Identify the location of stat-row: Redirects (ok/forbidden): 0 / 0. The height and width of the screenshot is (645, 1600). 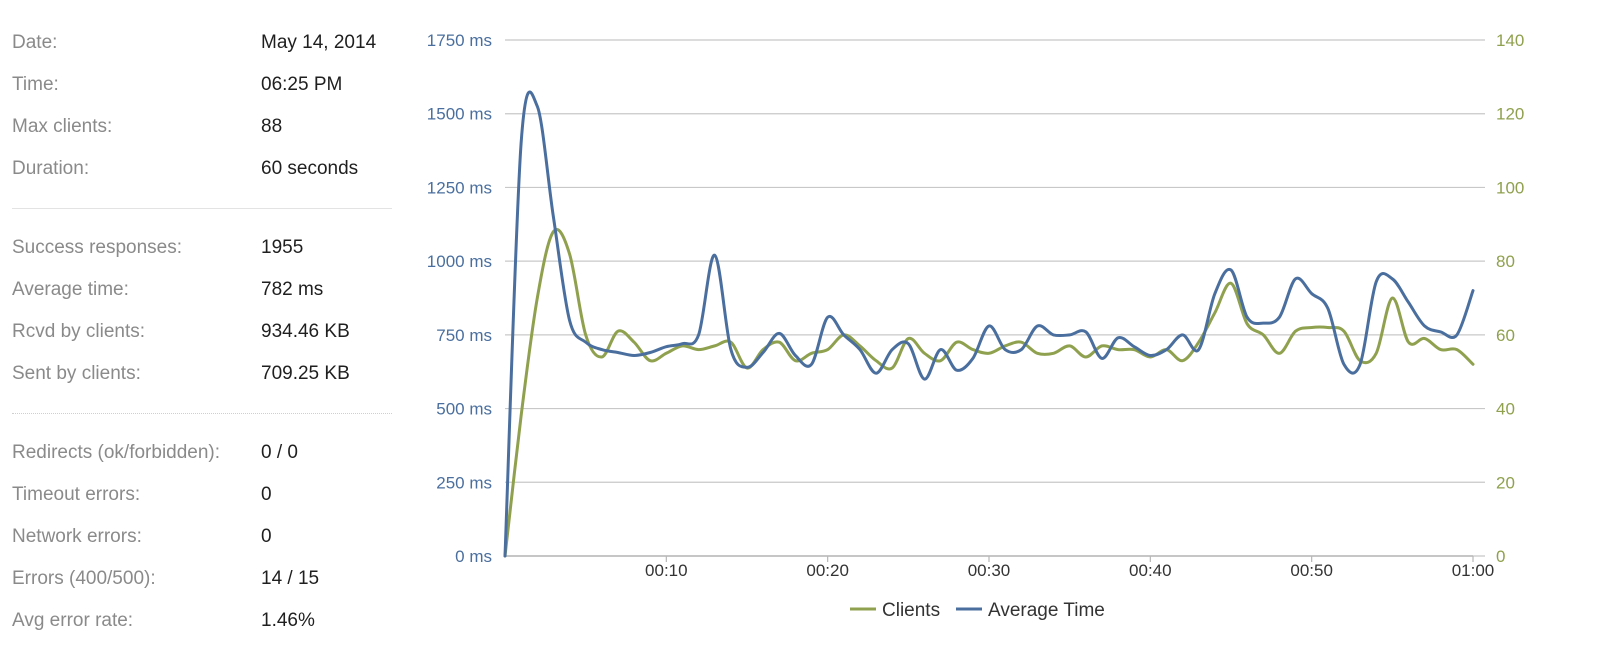
(202, 453).